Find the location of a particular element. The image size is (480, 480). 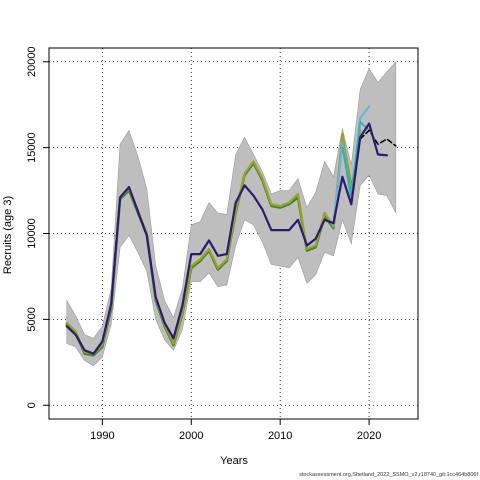

y-axis-ticks: 0 5000 10000 15000 20000 is located at coordinates (37, 227).